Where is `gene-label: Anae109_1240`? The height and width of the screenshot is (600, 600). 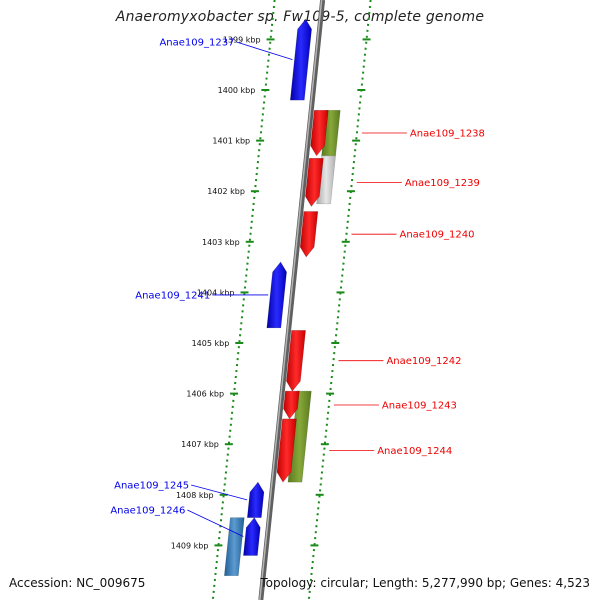 gene-label: Anae109_1240 is located at coordinates (436, 235).